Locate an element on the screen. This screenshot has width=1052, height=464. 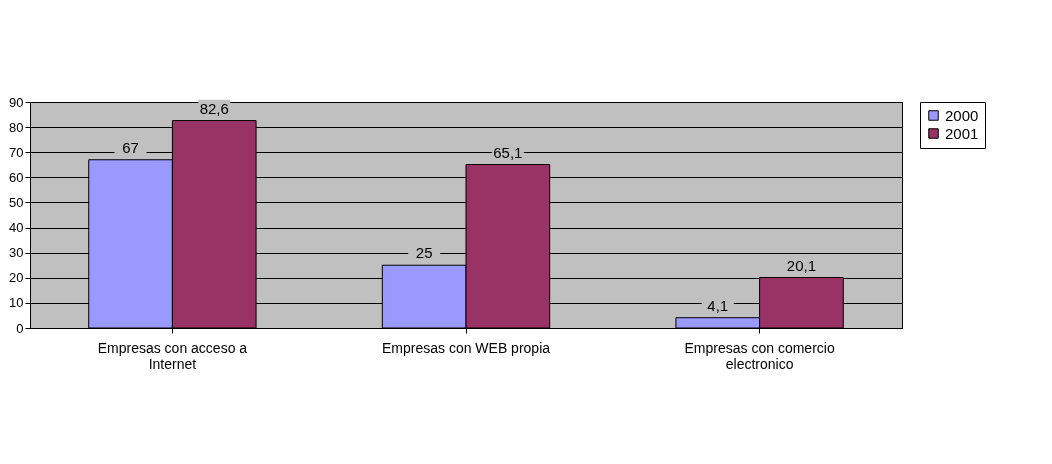
y-tick-label: 20 is located at coordinates (16, 278).